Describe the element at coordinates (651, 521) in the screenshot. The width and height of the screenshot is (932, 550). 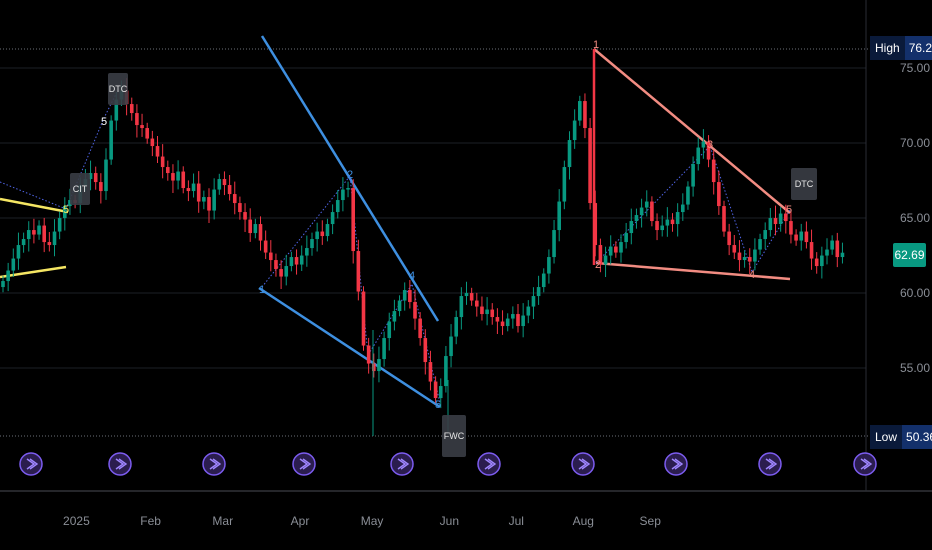
I see `x-tick-label: Sep` at that location.